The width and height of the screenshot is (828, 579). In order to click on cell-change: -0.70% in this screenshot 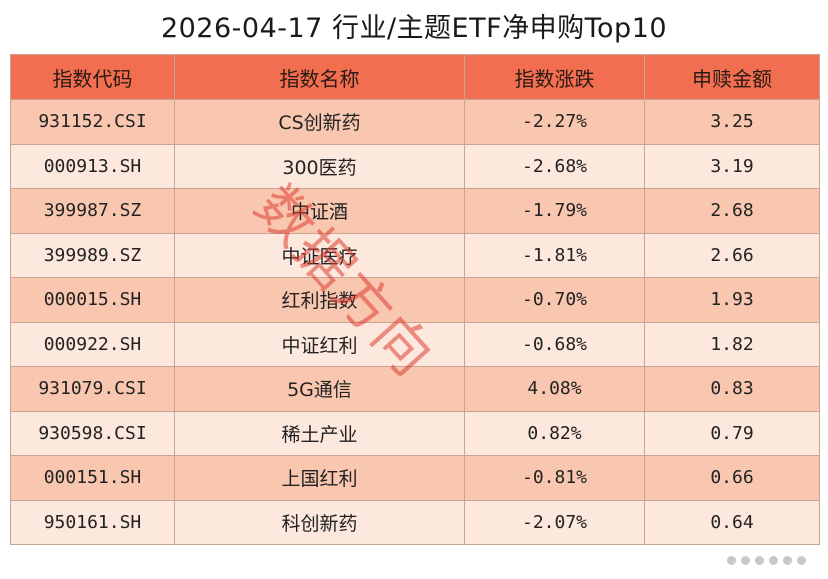, I will do `click(554, 300)`.